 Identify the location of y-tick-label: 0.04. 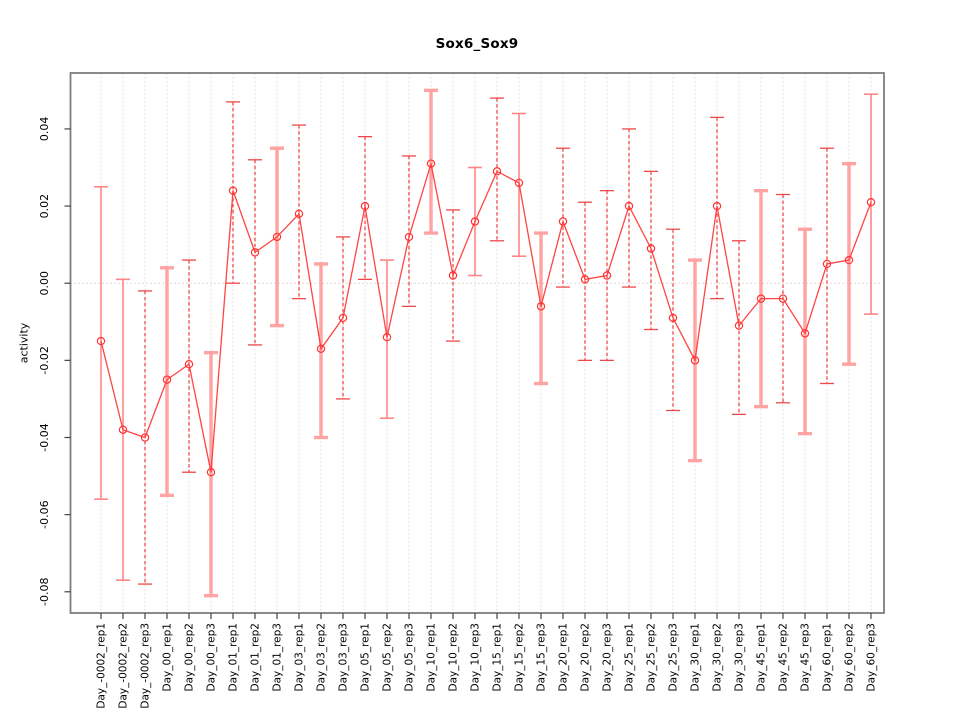
(44, 129).